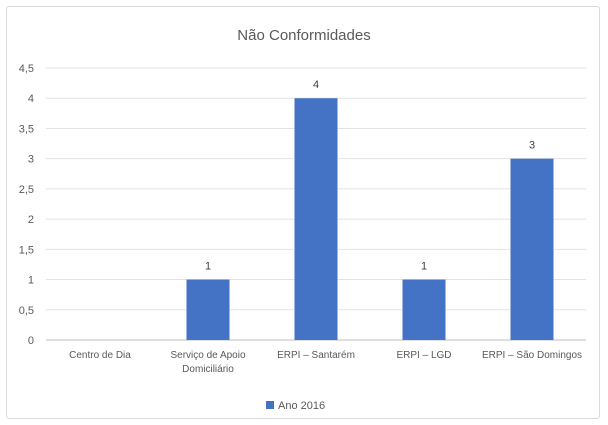 The width and height of the screenshot is (608, 425). I want to click on y-tick-label: 2,5, so click(26, 190).